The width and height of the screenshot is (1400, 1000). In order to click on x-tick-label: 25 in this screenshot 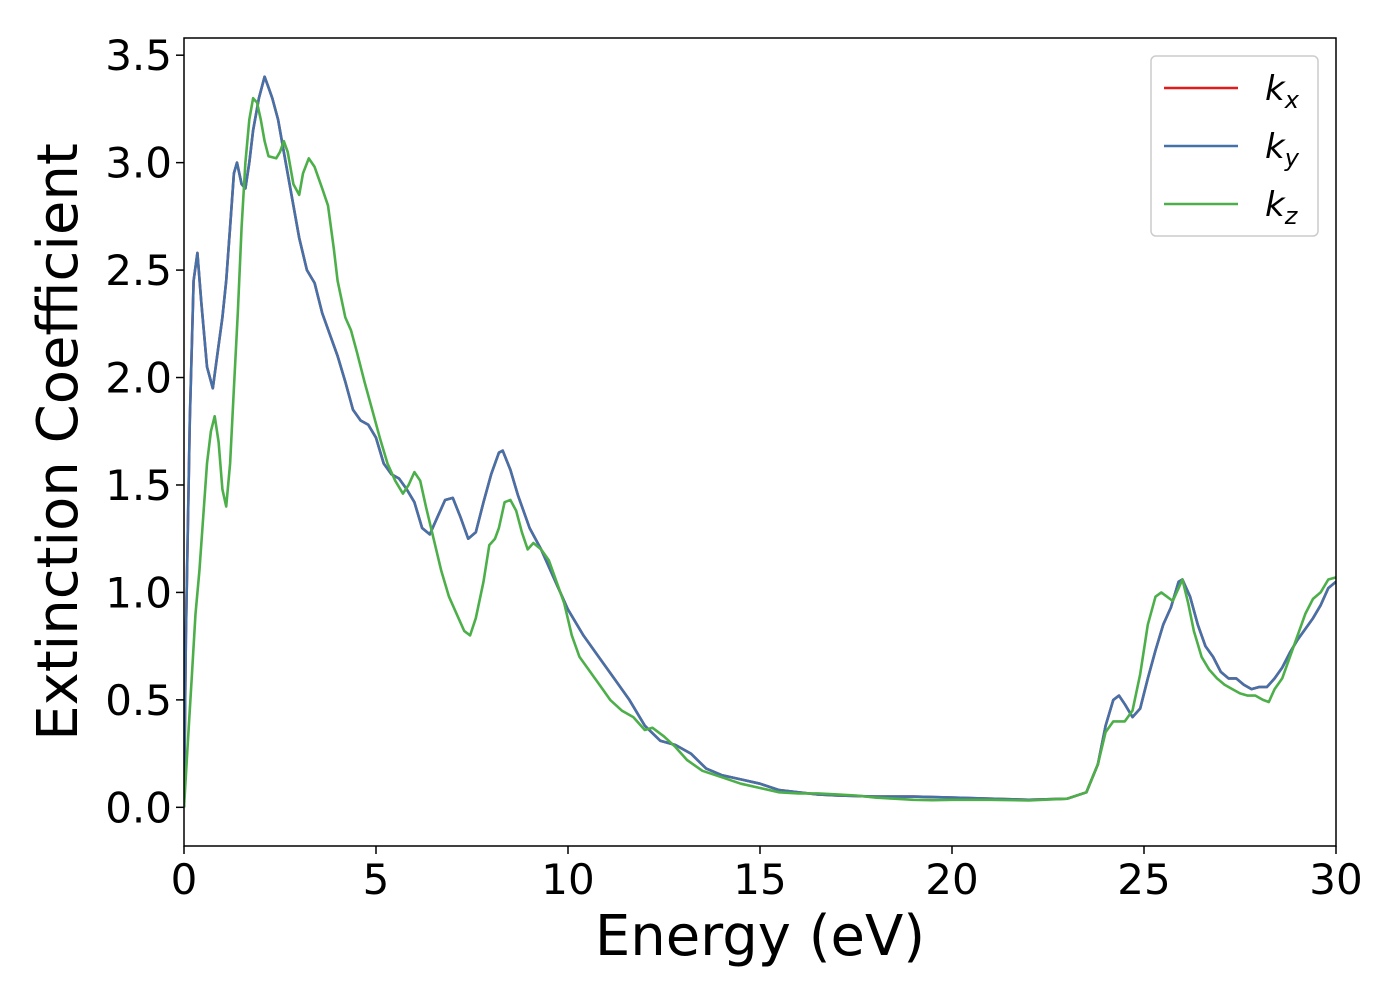, I will do `click(1143, 879)`.